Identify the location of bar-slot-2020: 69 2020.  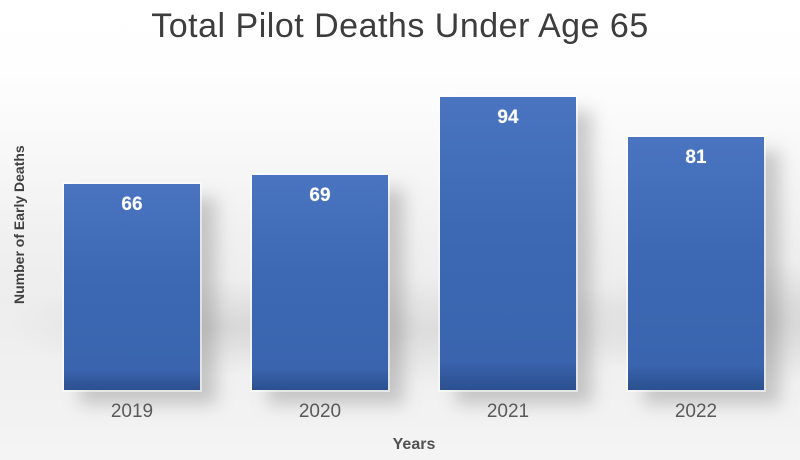
(320, 250).